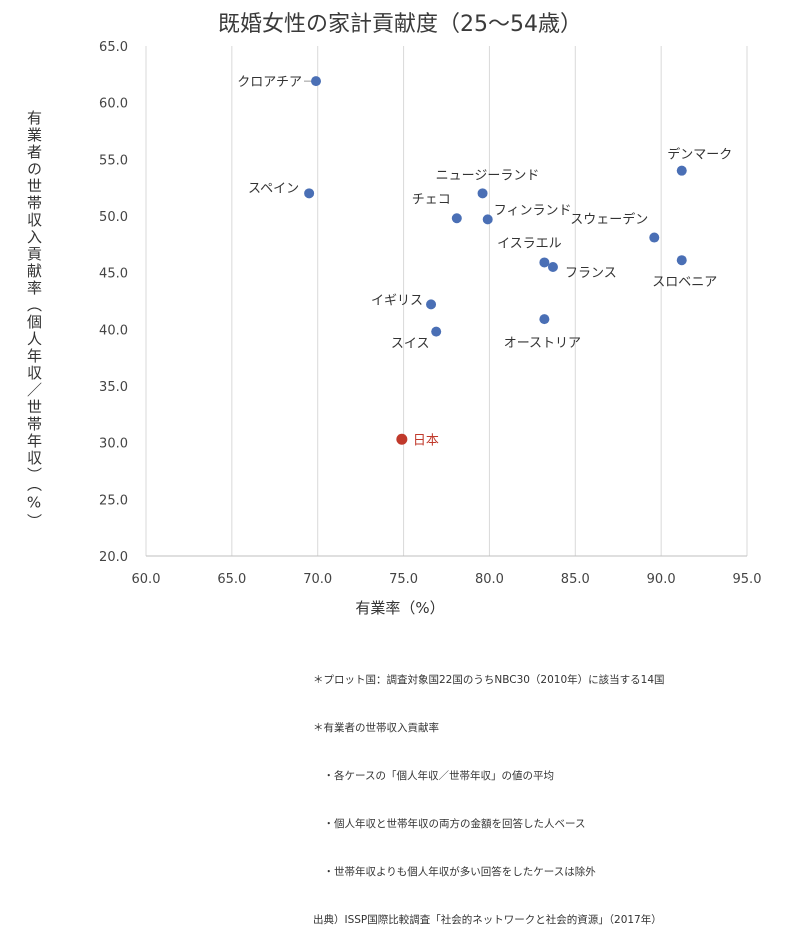  What do you see at coordinates (273, 188) in the screenshot?
I see `data-label: スペイン` at bounding box center [273, 188].